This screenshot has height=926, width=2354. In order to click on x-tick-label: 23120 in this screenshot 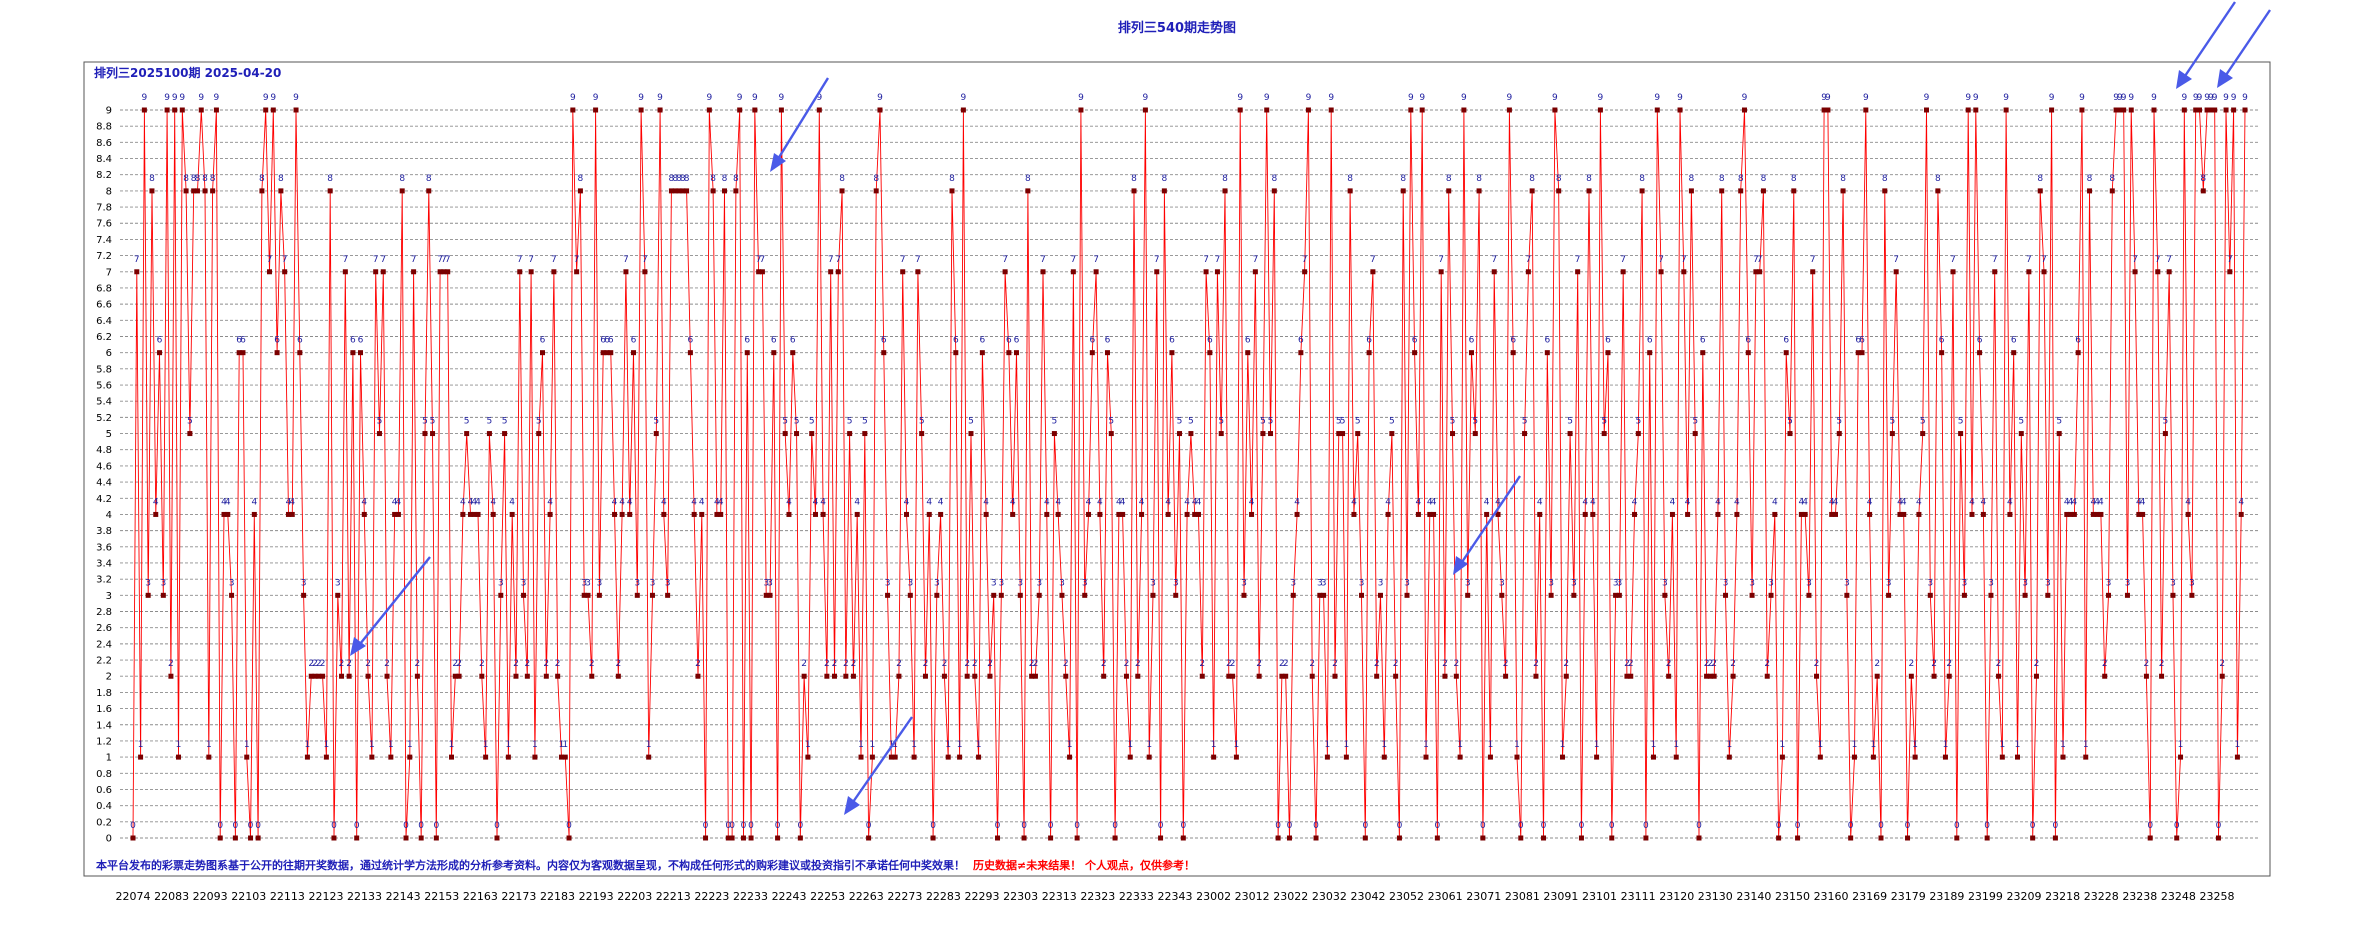, I will do `click(1676, 896)`.